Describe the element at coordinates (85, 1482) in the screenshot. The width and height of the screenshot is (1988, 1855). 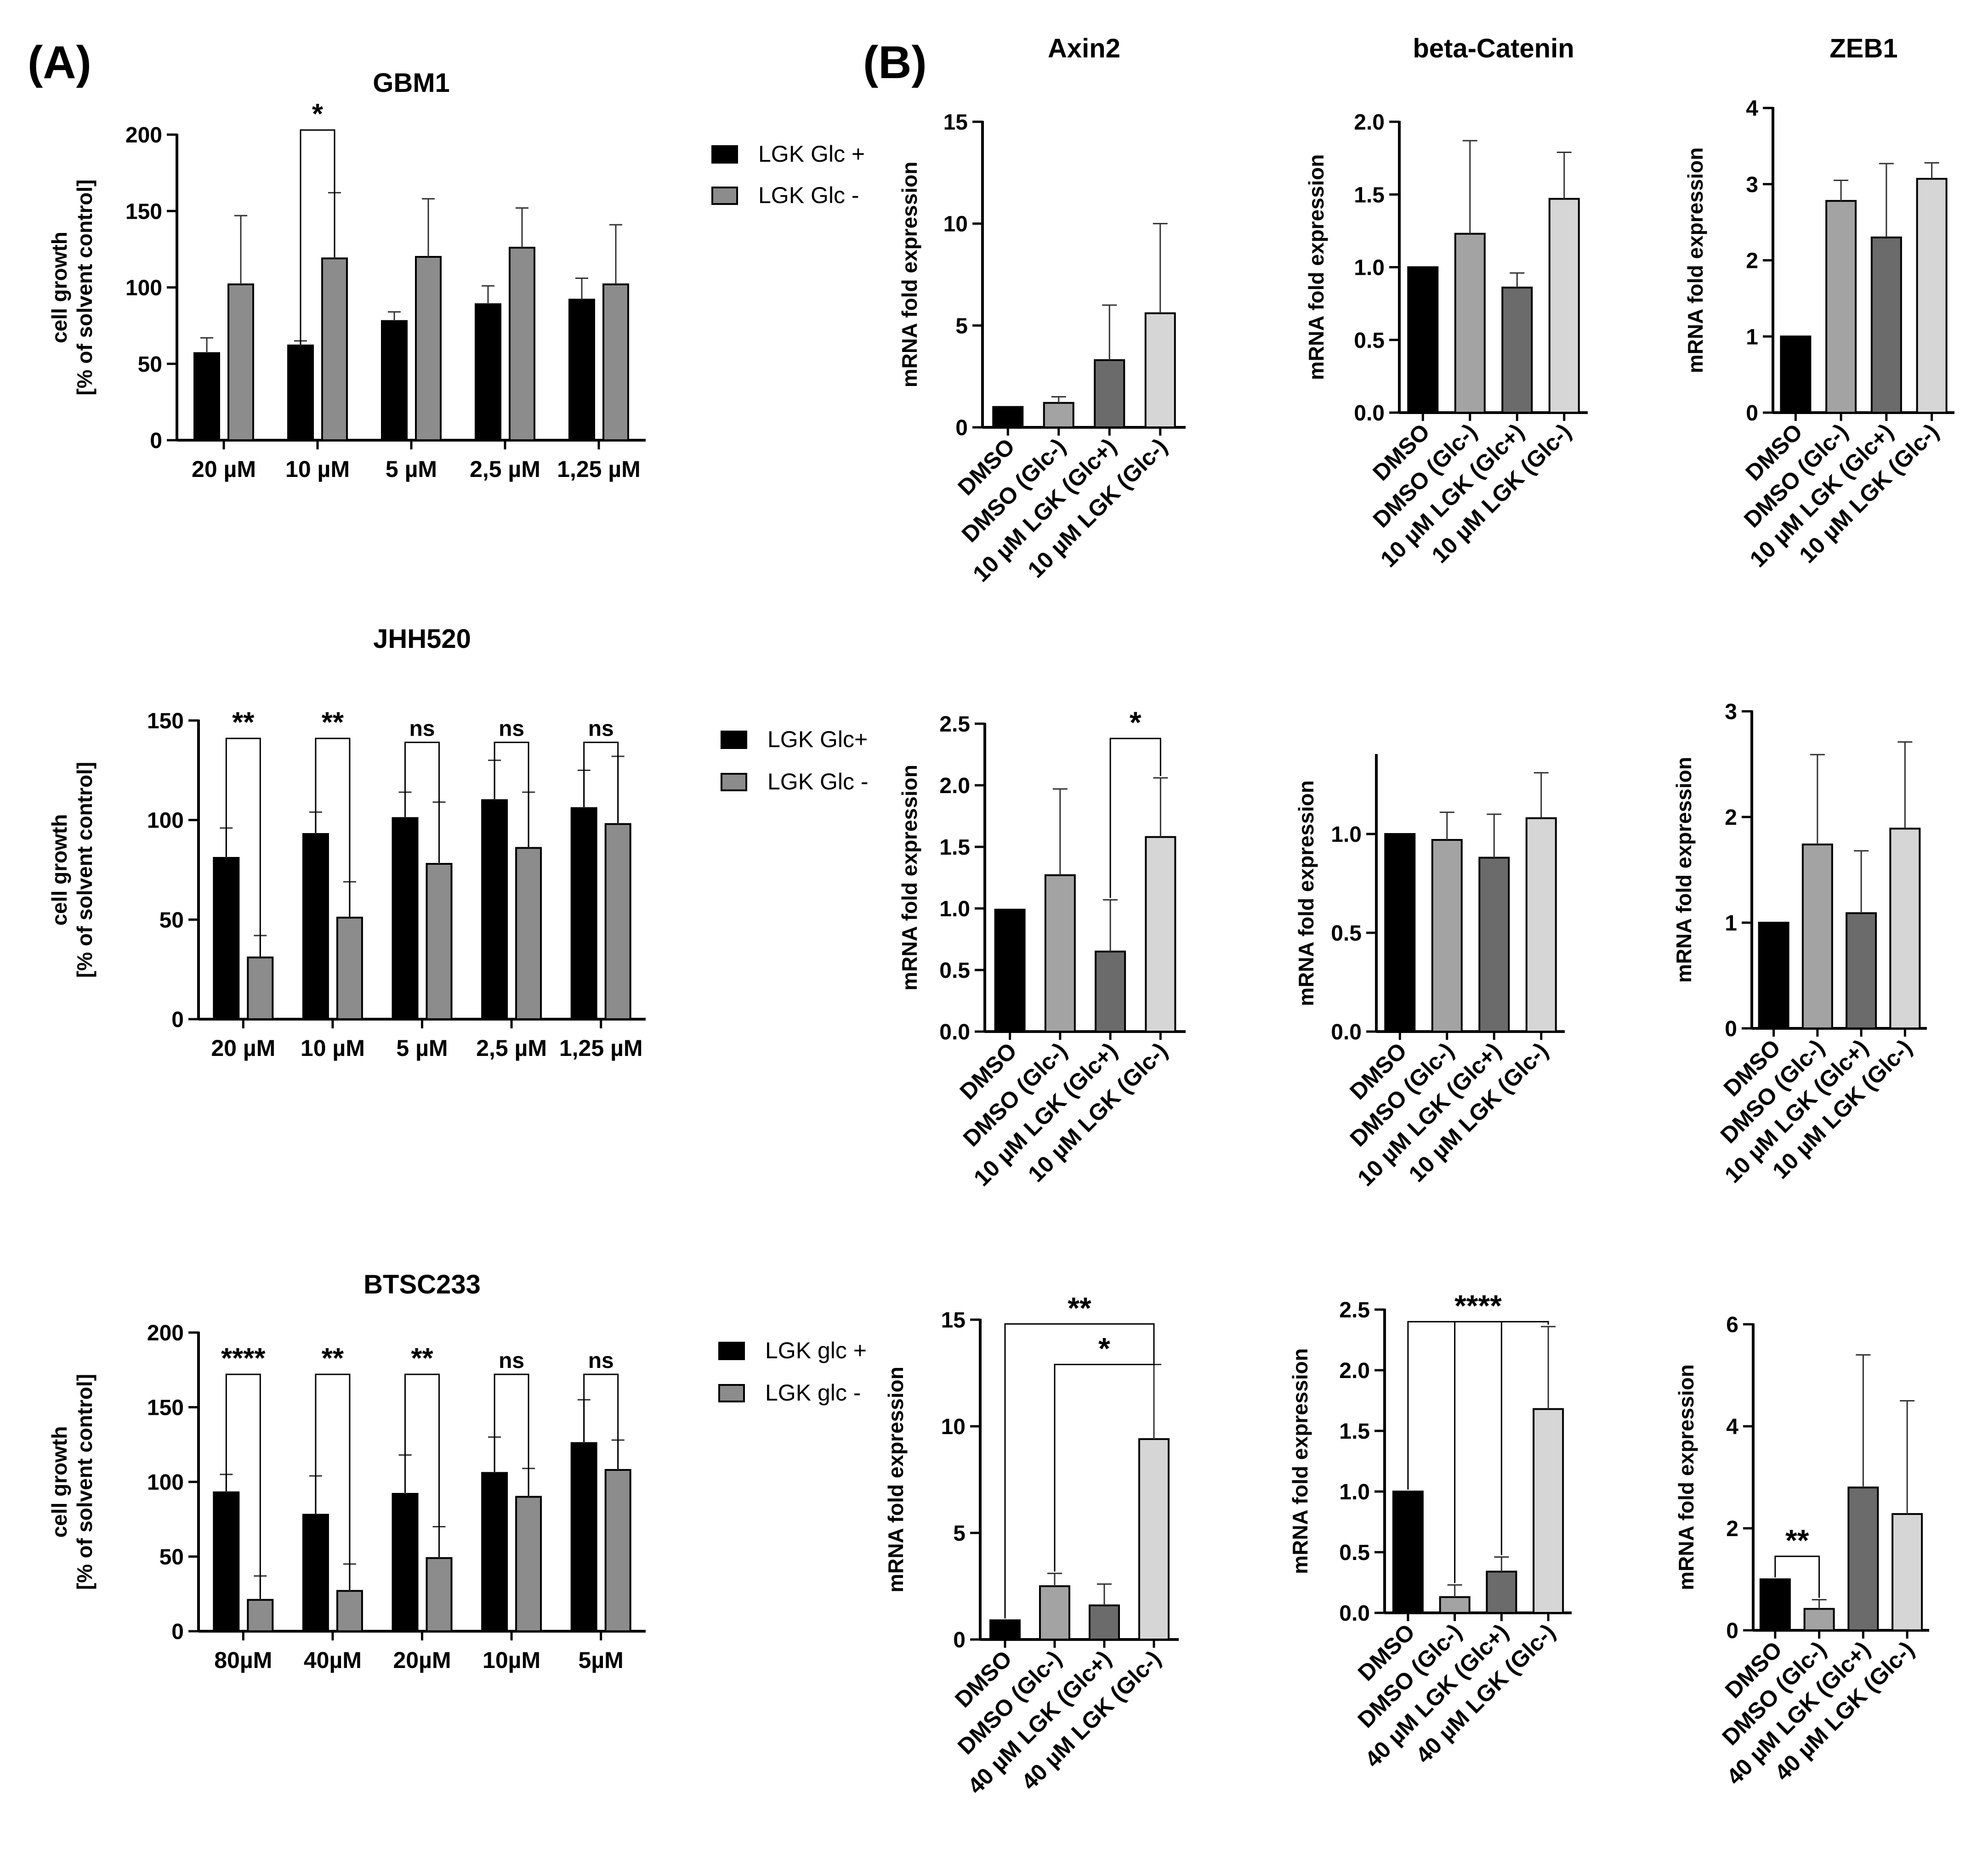
I see `y-axis-title: [% of solvent control]` at that location.